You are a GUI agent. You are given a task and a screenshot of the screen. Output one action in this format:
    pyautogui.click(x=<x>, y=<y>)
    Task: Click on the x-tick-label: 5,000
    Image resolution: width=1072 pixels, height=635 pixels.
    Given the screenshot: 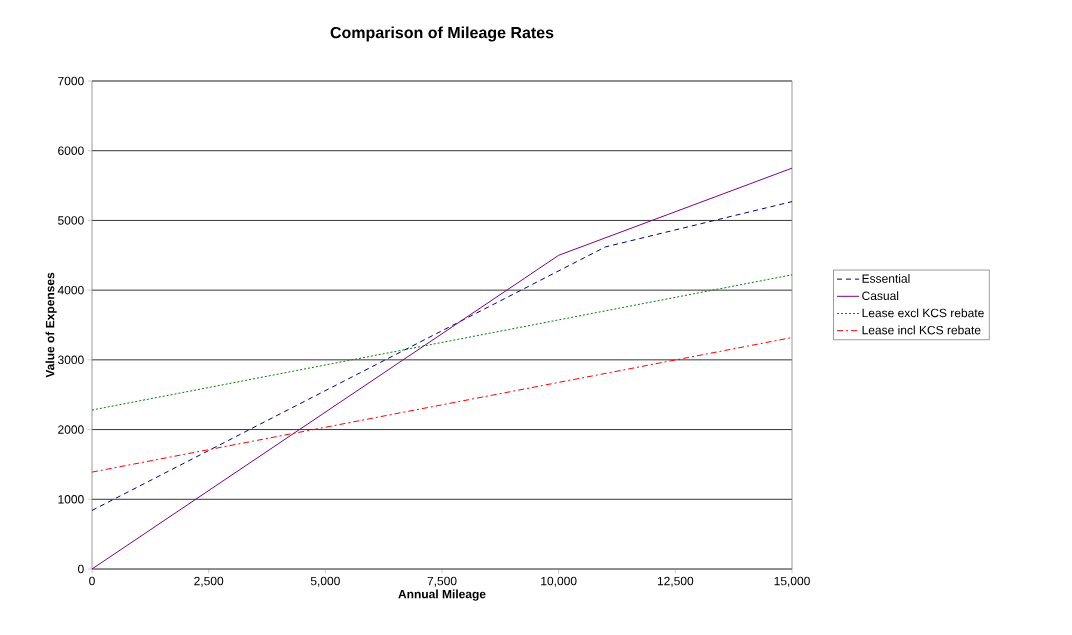 What is the action you would take?
    pyautogui.click(x=325, y=581)
    